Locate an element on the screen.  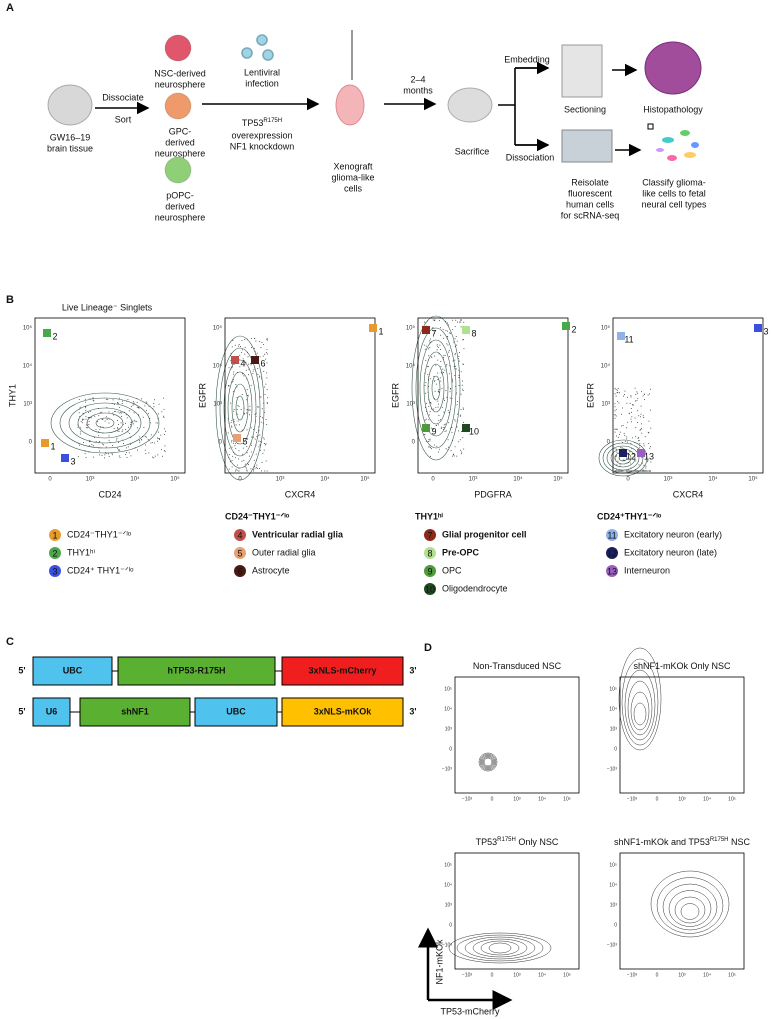
legend-number: 6 is located at coordinates (239, 571).